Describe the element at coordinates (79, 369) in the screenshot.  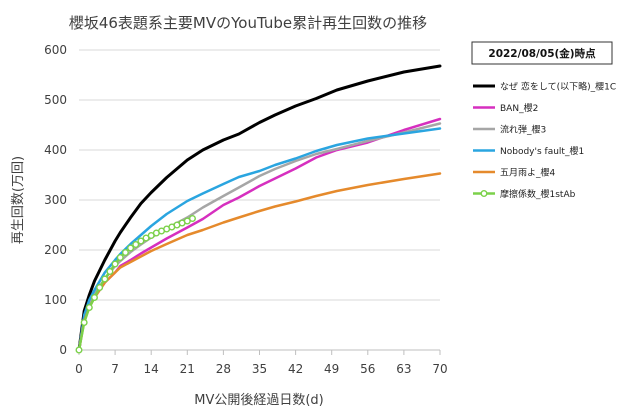
I see `x-tick-label: 0` at that location.